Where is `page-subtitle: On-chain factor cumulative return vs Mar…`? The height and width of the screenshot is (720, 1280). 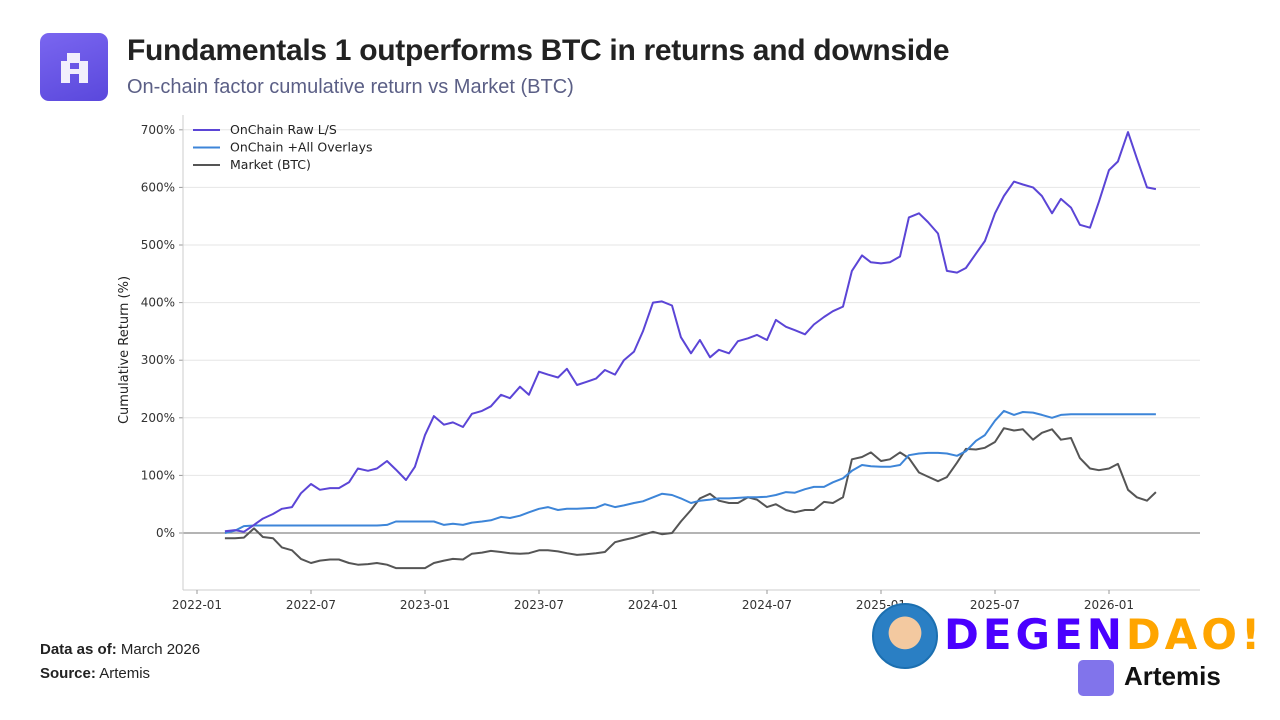
page-subtitle: On-chain factor cumulative return vs Mar… is located at coordinates (350, 87).